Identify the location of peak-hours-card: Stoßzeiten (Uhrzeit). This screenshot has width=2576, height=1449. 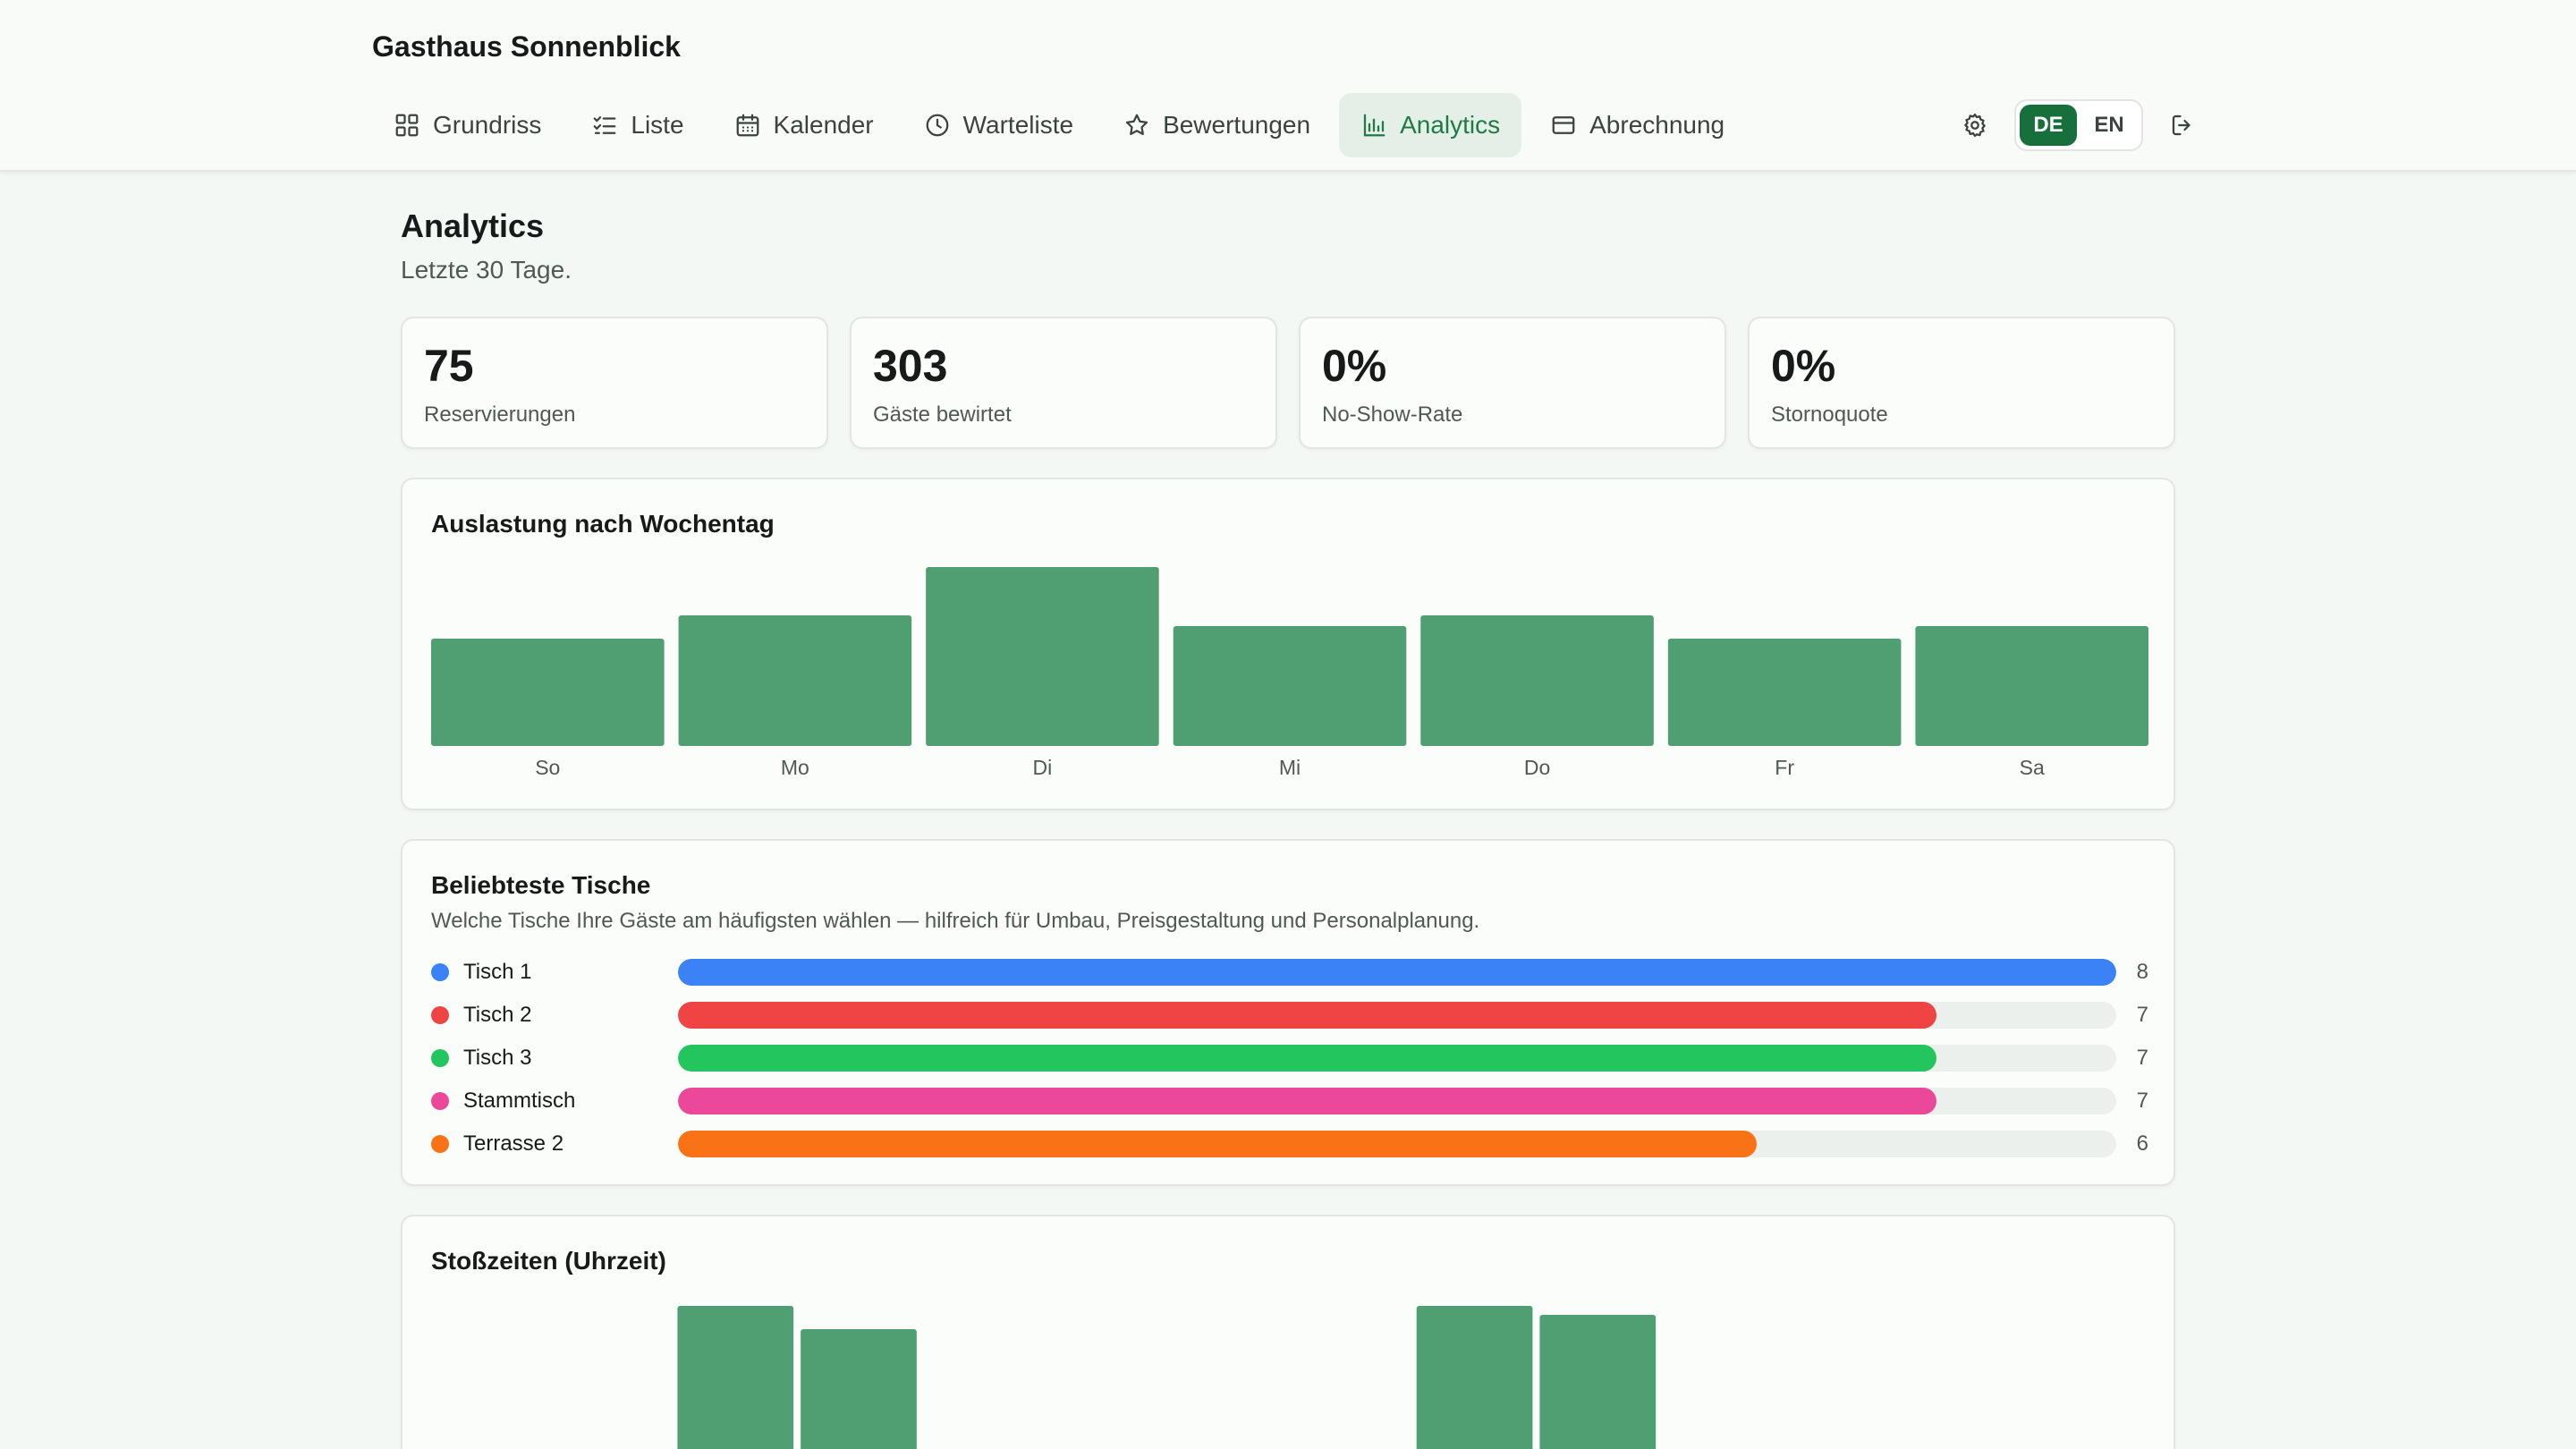
(1288, 1332).